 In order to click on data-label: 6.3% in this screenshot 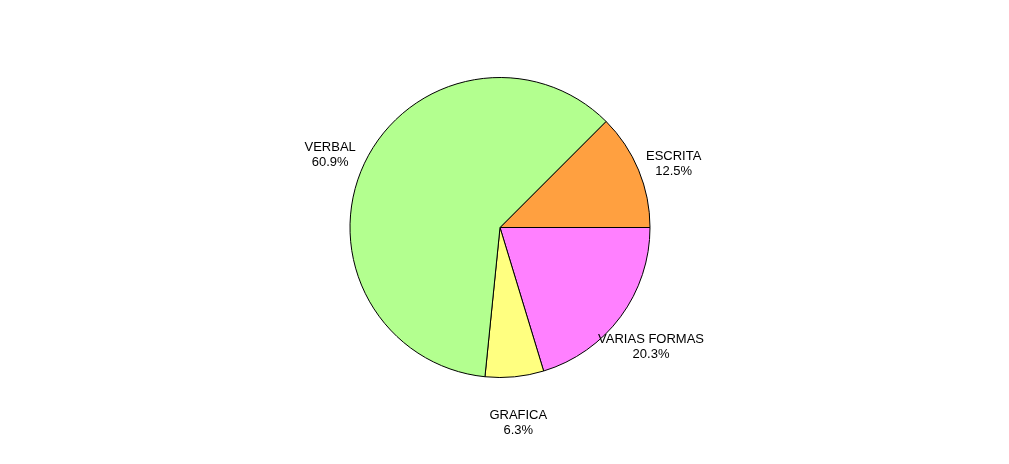, I will do `click(518, 429)`.